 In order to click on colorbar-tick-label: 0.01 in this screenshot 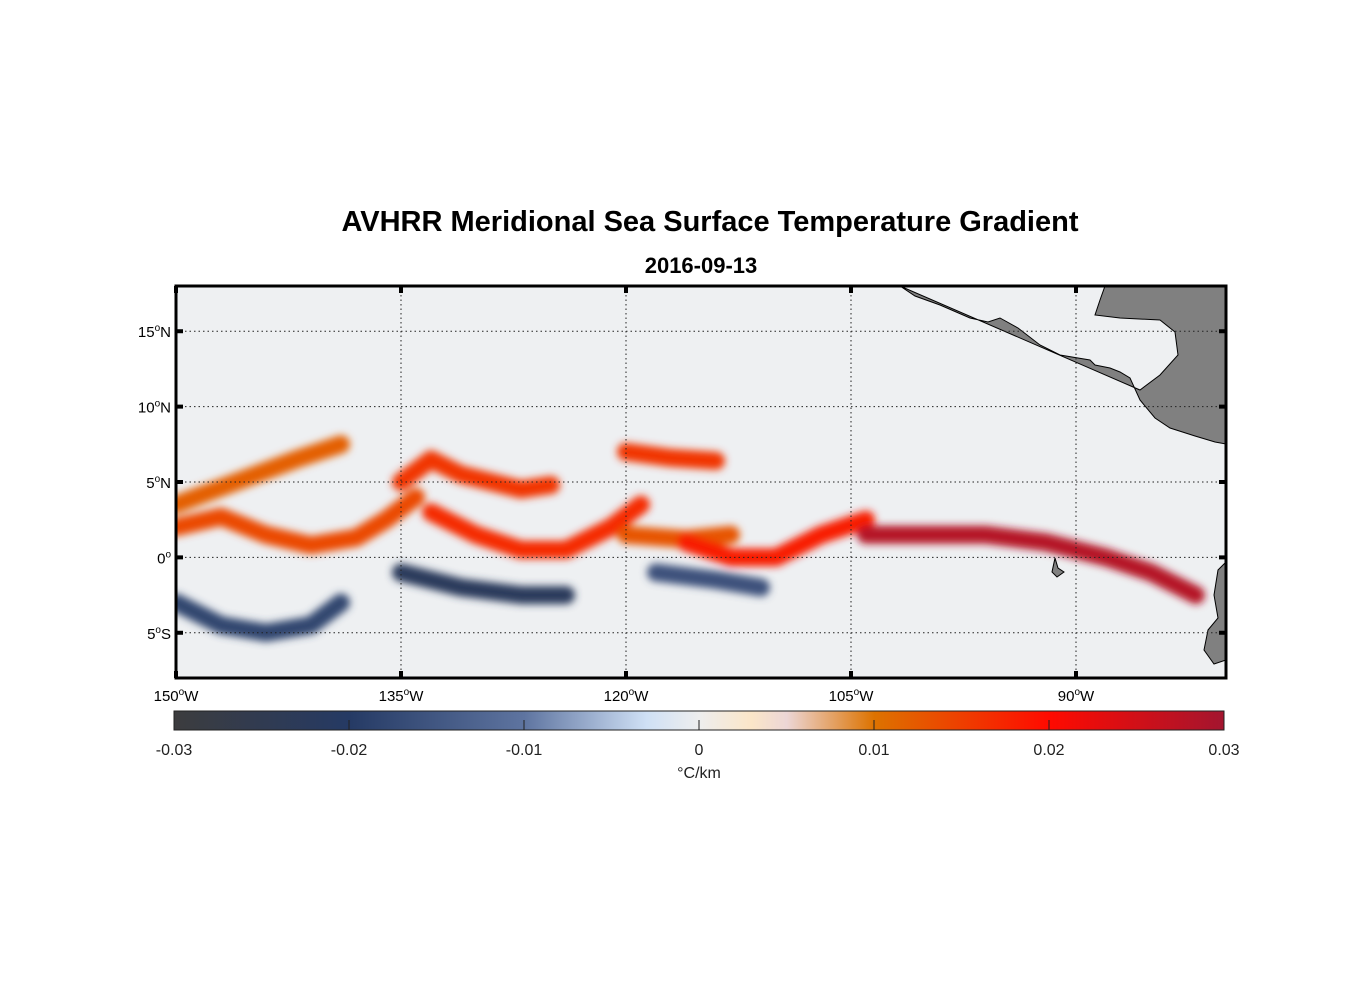, I will do `click(873, 750)`.